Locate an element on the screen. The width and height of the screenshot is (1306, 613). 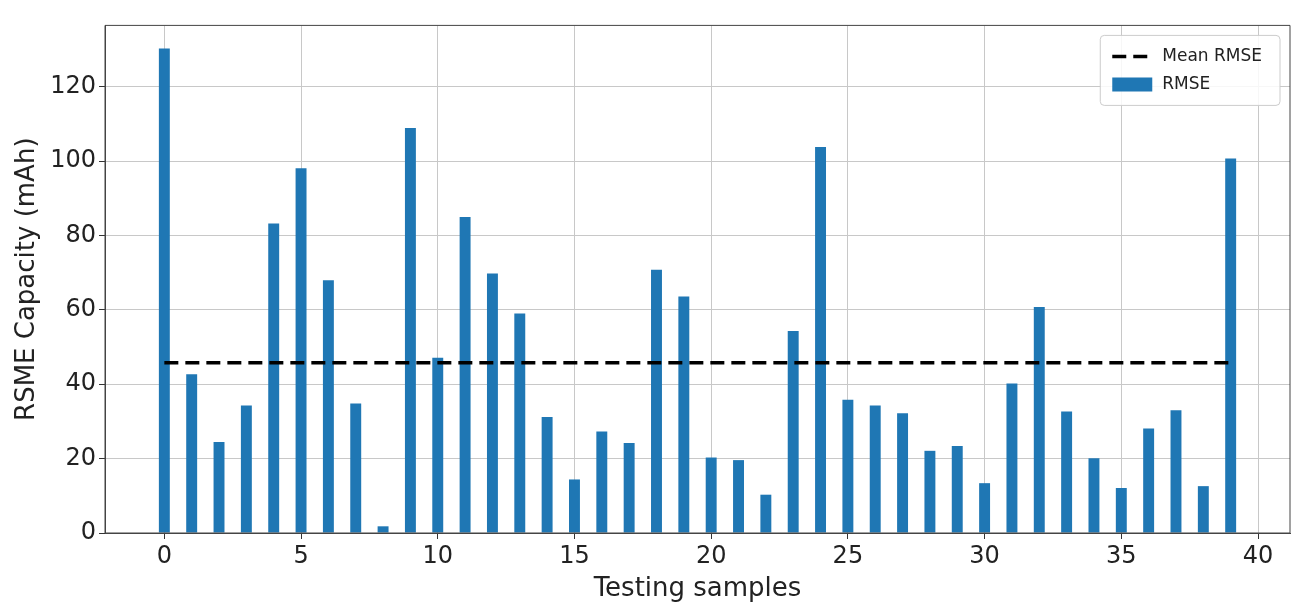
y-tick-label: 120 is located at coordinates (73, 84).